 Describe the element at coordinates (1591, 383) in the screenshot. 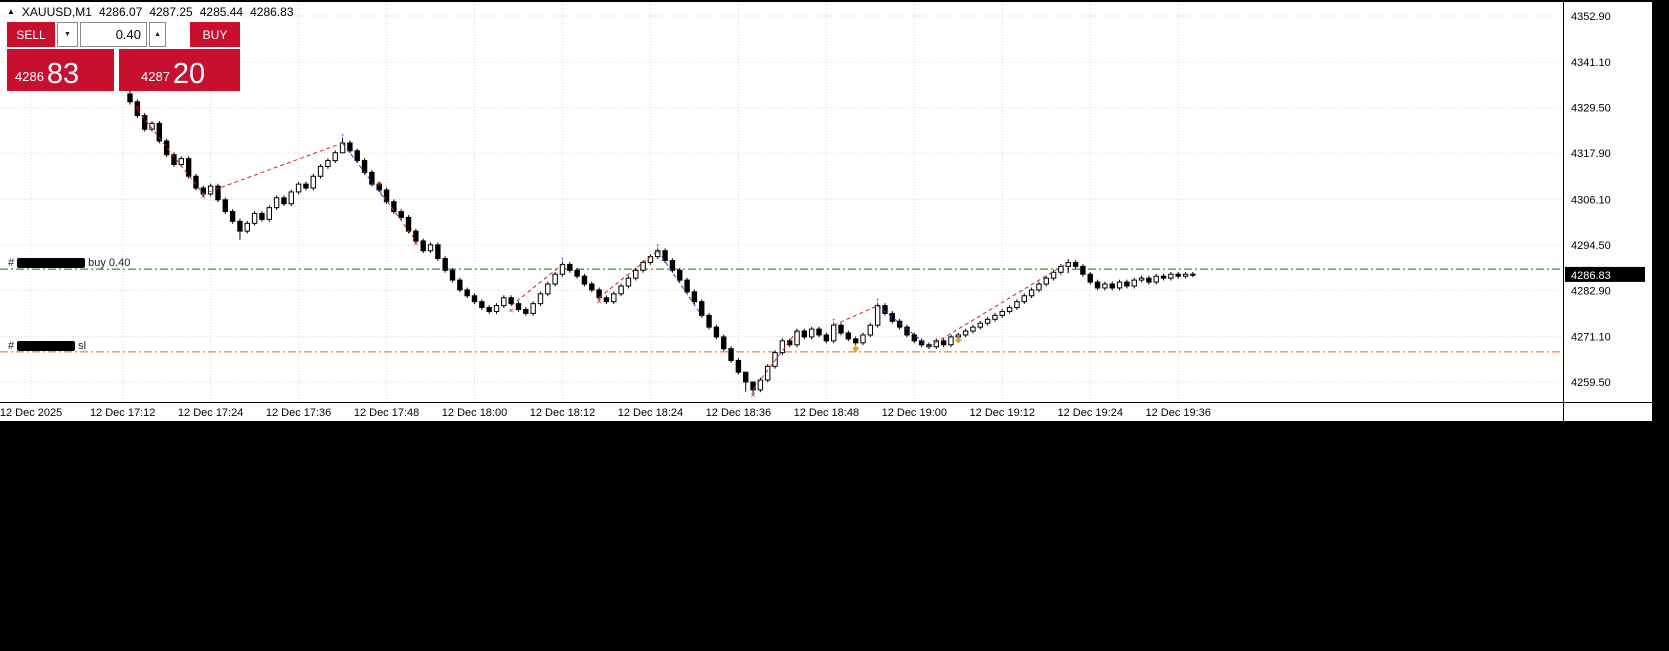

I see `svg-text: 4259.50` at that location.